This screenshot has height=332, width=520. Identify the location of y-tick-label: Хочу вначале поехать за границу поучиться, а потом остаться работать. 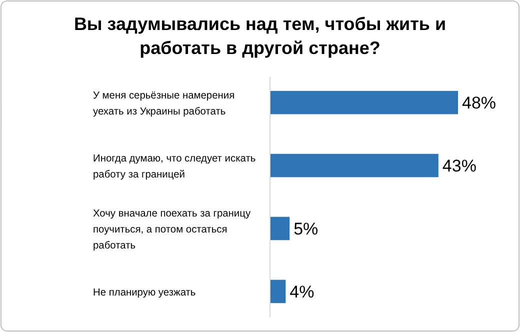
(172, 230).